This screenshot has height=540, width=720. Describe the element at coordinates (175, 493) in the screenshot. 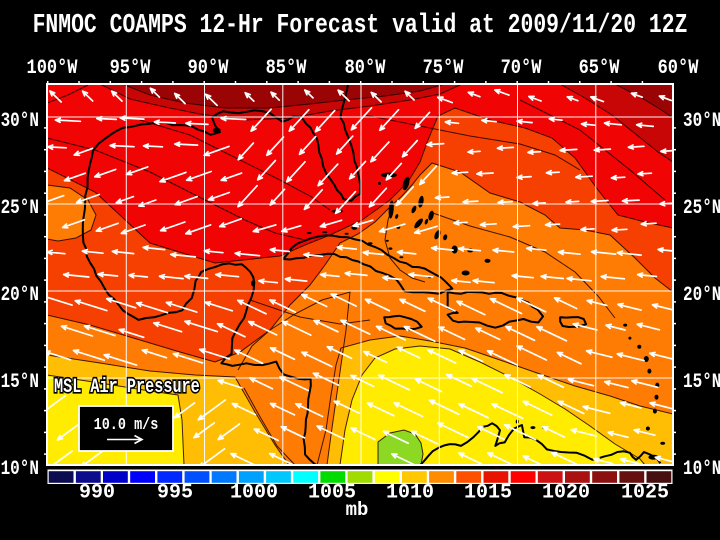

I see `svg-text: 995` at that location.